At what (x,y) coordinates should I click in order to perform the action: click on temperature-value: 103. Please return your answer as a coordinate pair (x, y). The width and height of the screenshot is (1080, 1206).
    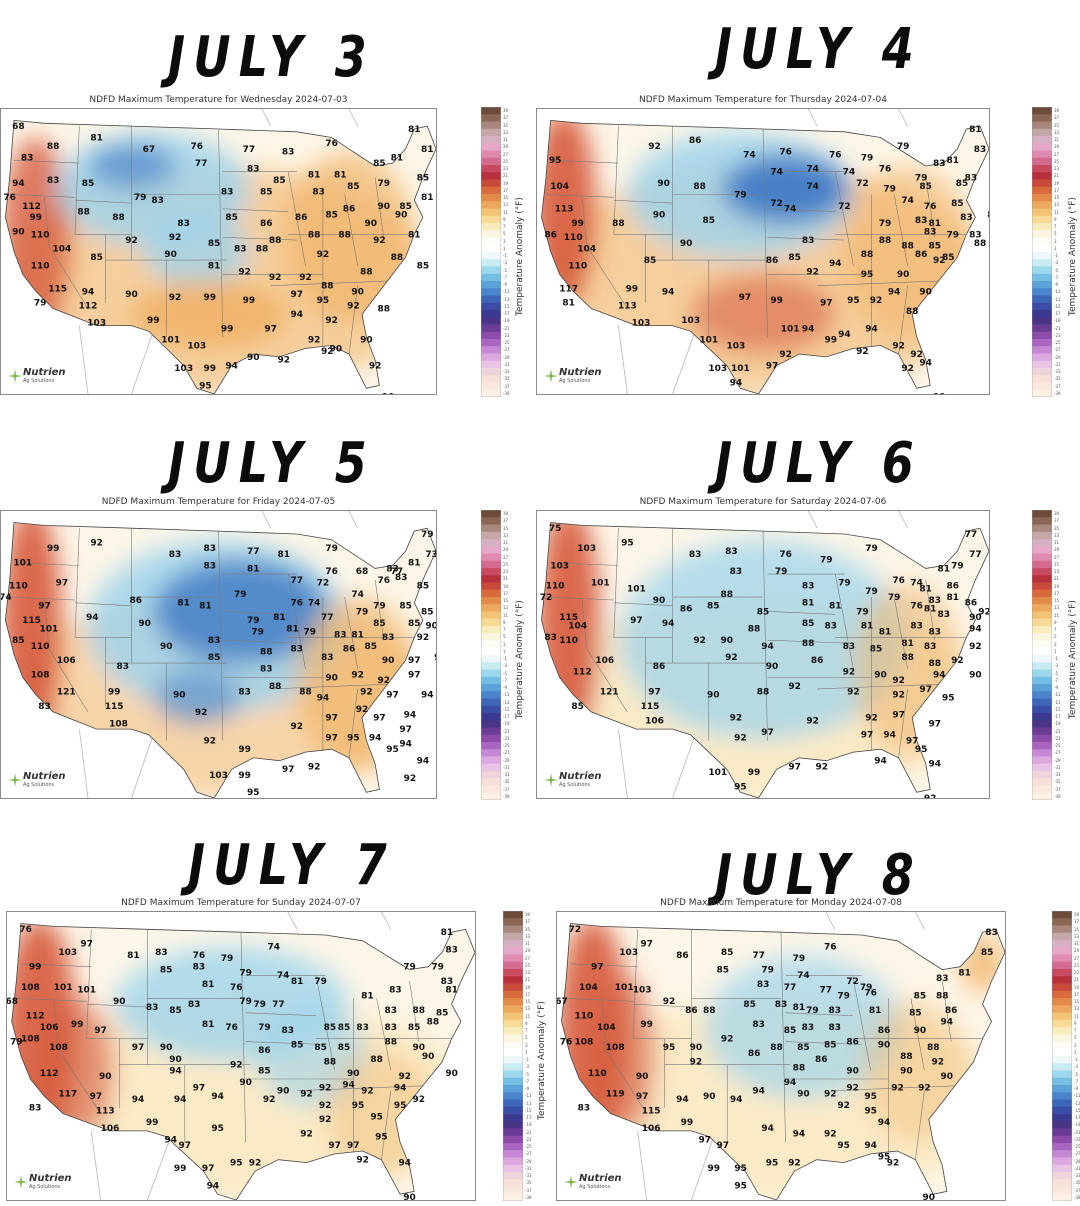
    Looking at the image, I should click on (717, 369).